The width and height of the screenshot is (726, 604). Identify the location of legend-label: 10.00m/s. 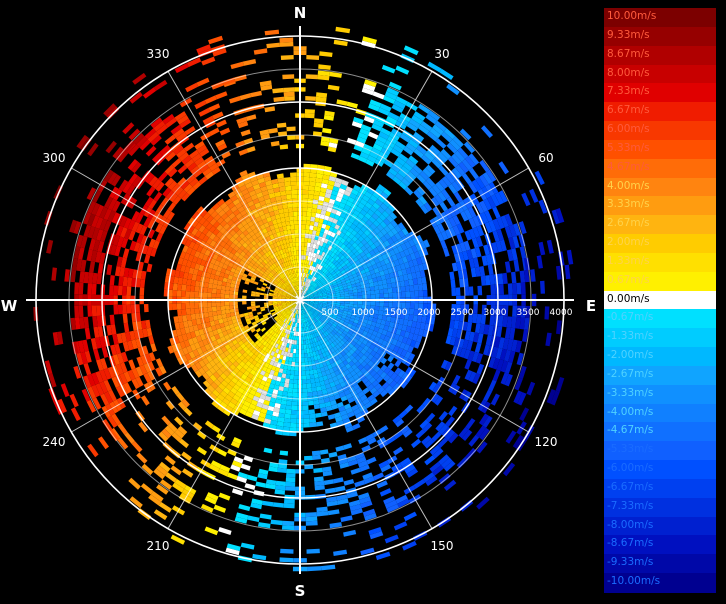
(631, 16).